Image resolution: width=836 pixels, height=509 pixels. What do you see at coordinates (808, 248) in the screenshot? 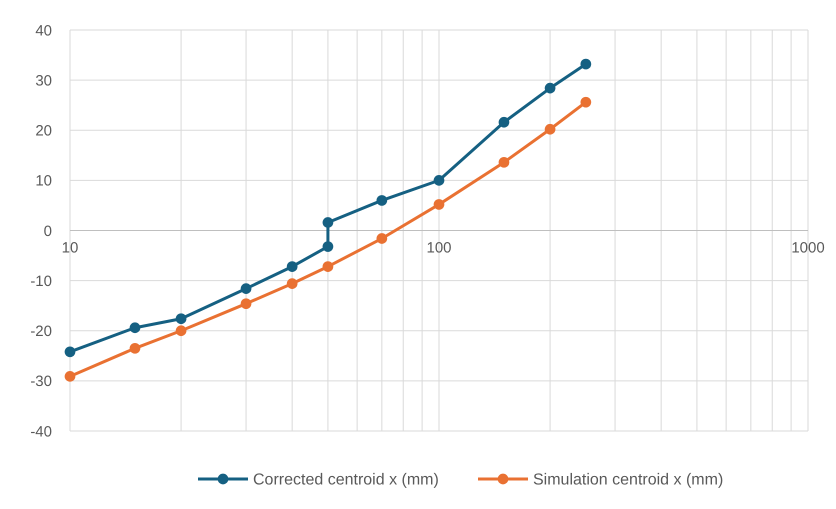
I see `x-tick-label: 1000` at bounding box center [808, 248].